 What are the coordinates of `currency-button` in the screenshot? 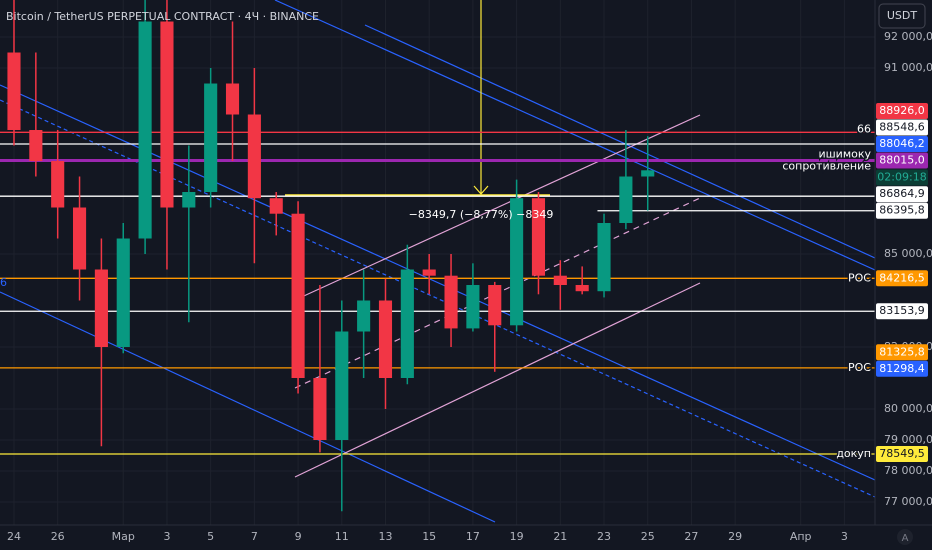 It's located at (902, 16).